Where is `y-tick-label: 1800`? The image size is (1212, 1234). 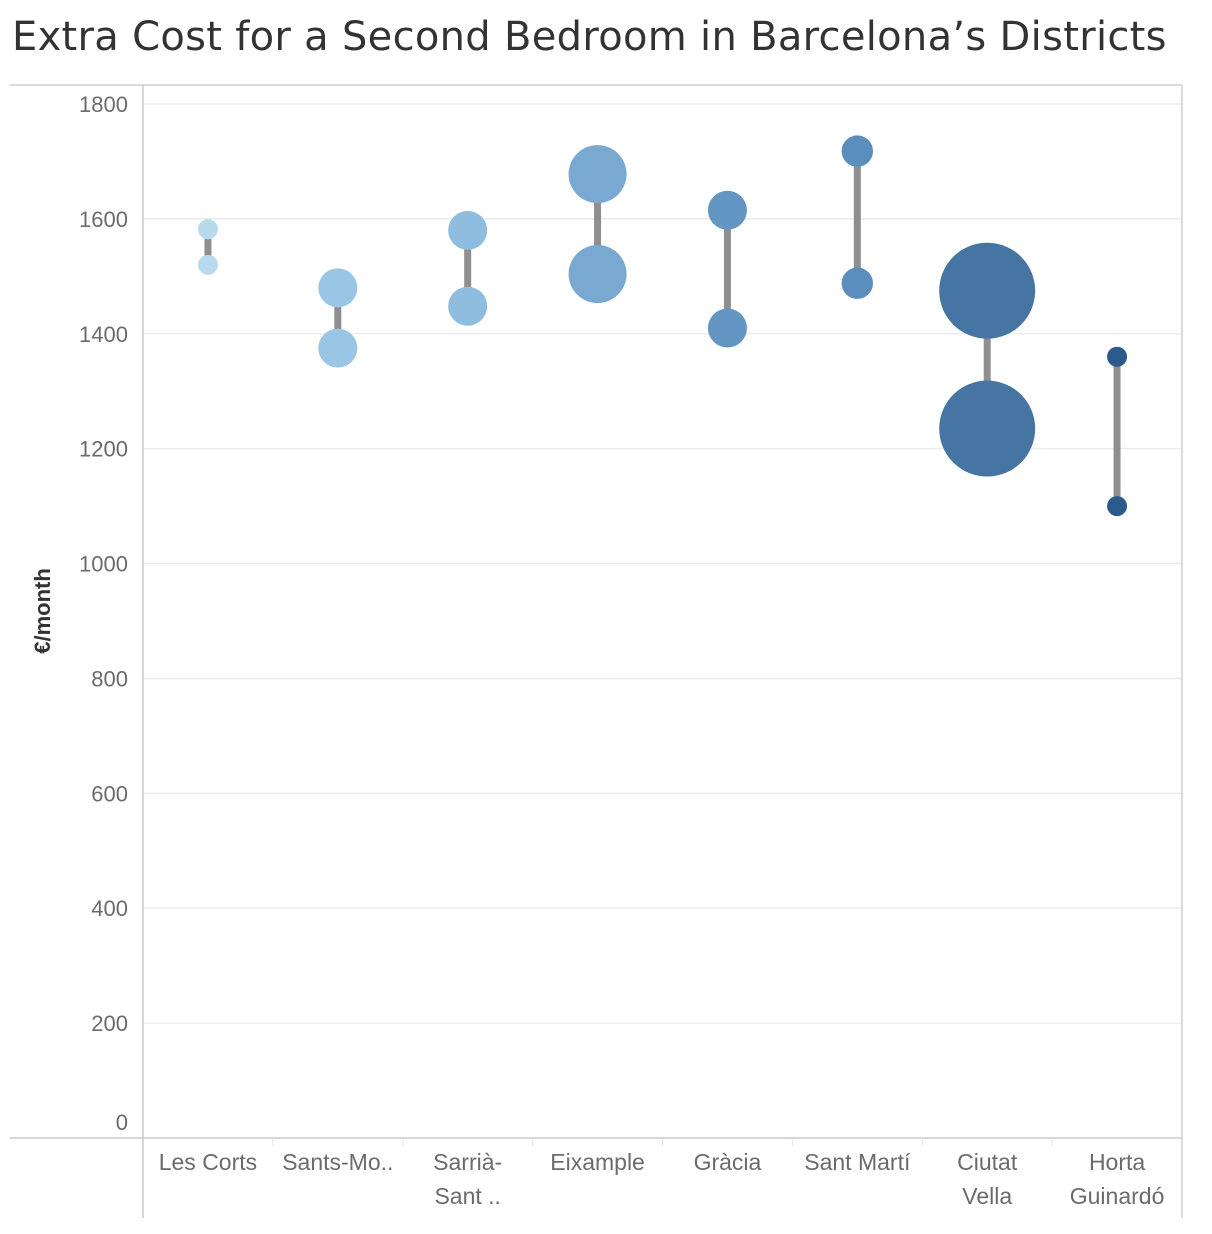
y-tick-label: 1800 is located at coordinates (103, 104).